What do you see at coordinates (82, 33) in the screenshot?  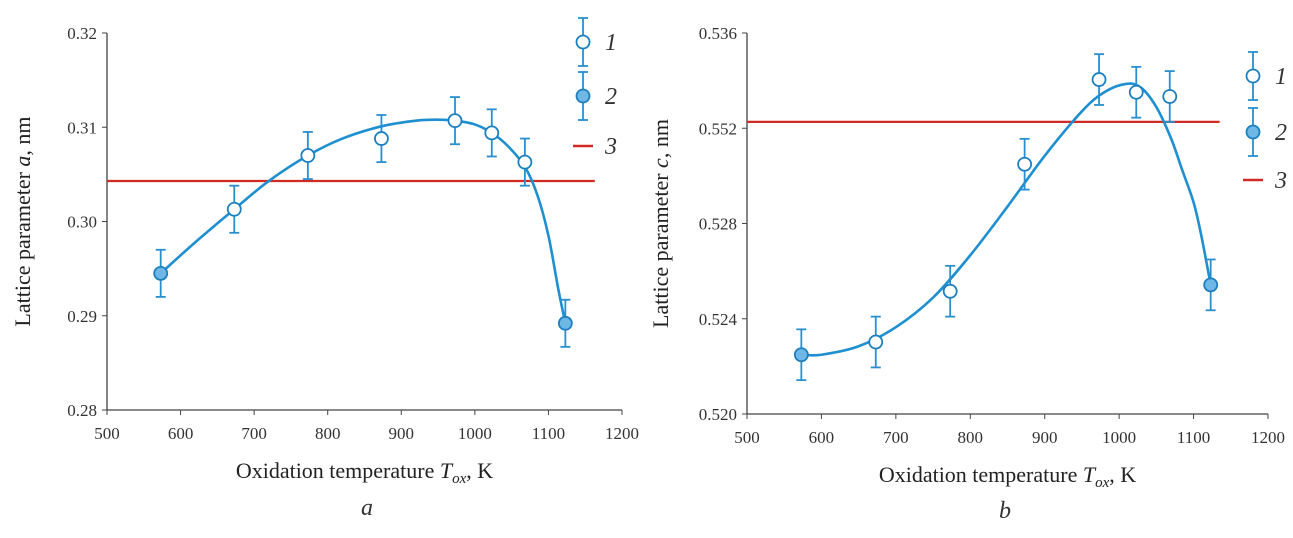 I see `y-tick-label: 0.32` at bounding box center [82, 33].